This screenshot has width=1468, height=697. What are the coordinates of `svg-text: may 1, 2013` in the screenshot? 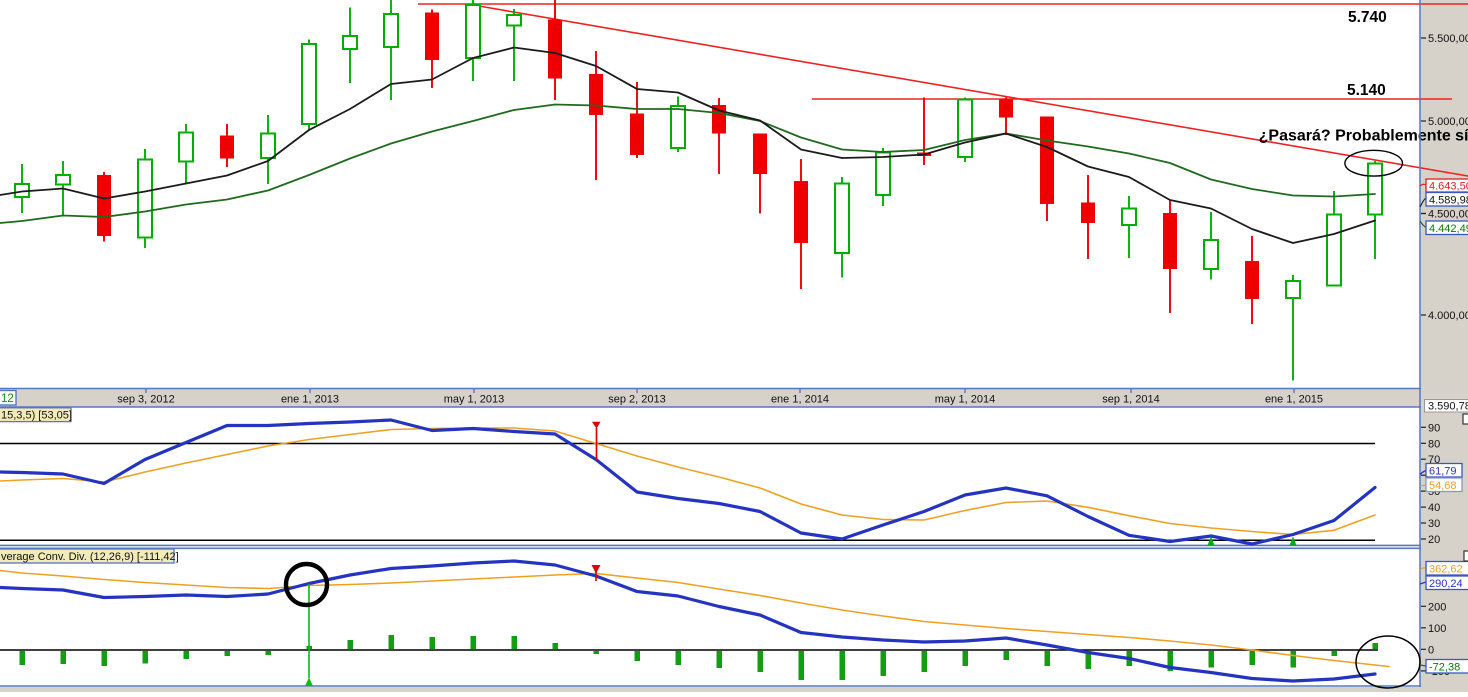 It's located at (474, 400).